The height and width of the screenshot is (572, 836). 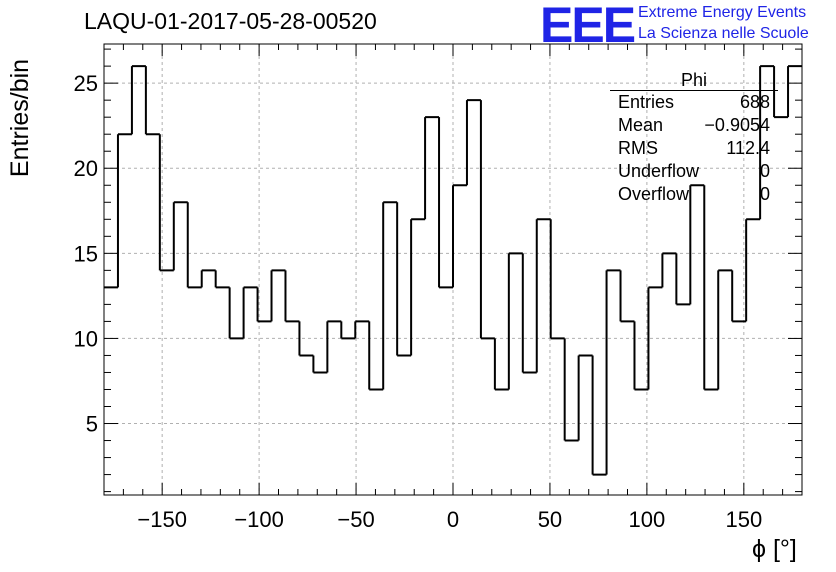 I want to click on stats-row-overflow: Overflow 0, so click(x=694, y=194).